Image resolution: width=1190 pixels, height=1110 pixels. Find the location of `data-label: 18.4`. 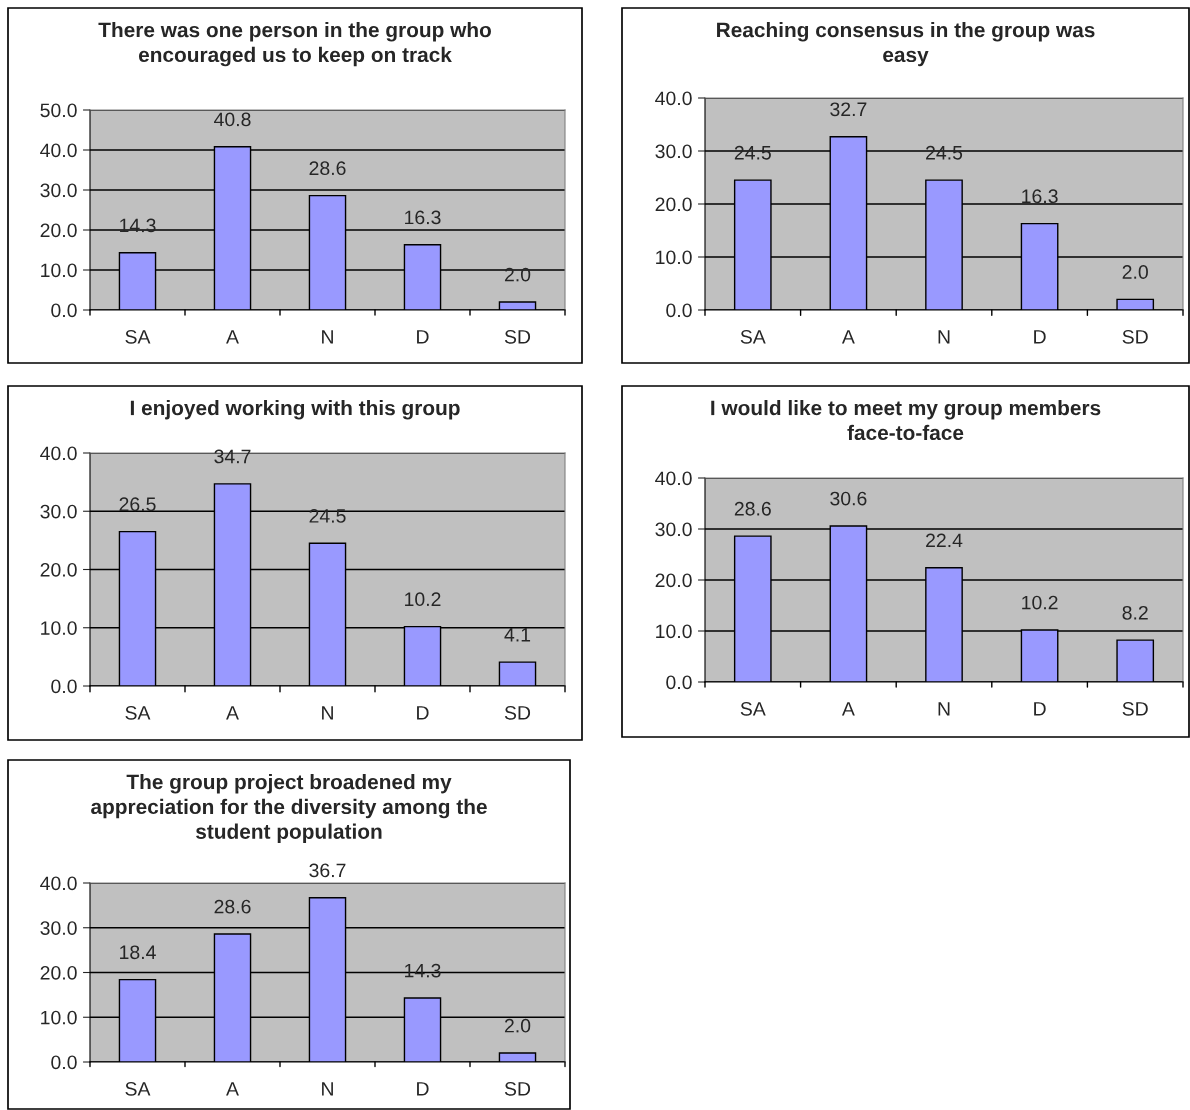

data-label: 18.4 is located at coordinates (138, 952).